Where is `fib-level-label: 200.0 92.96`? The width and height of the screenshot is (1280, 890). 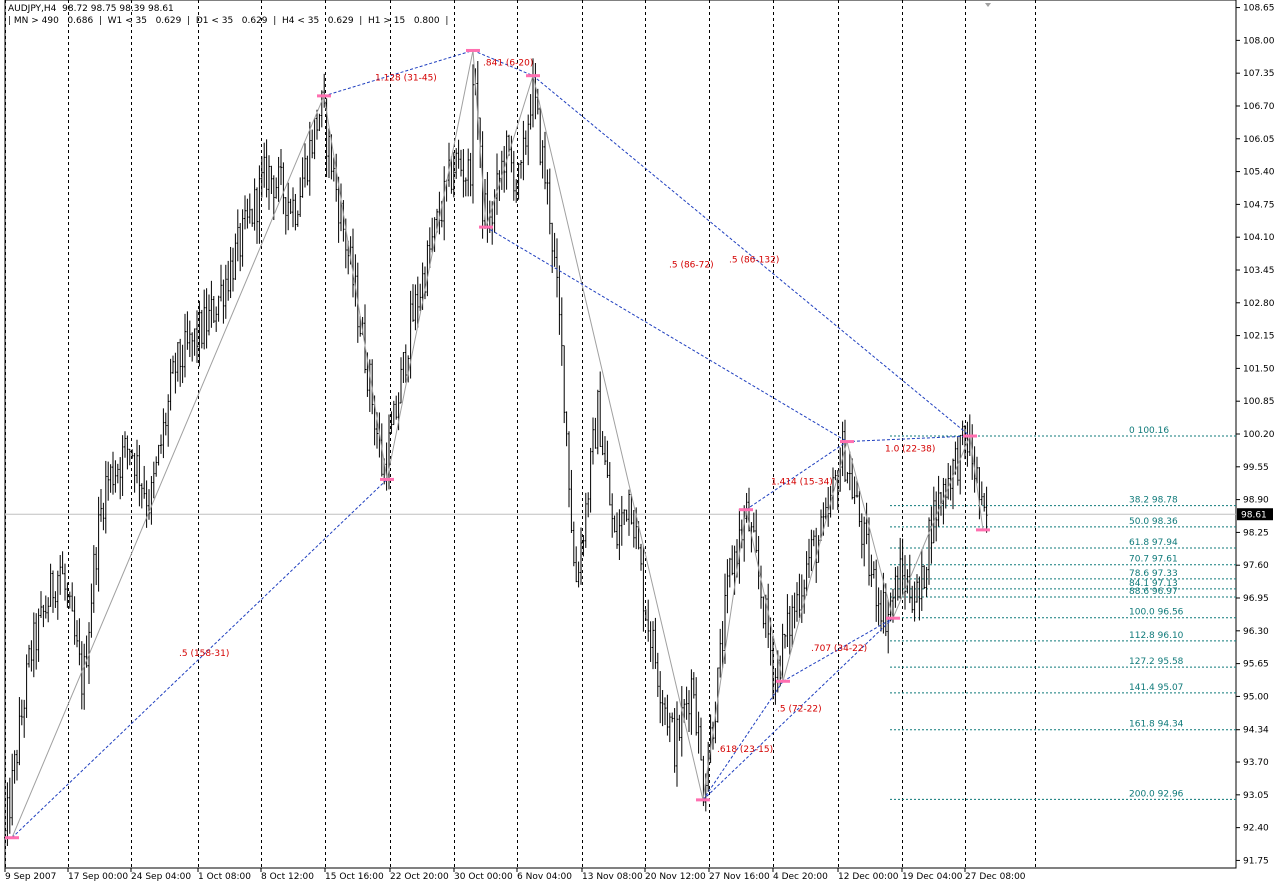
fib-level-label: 200.0 92.96 is located at coordinates (1156, 794).